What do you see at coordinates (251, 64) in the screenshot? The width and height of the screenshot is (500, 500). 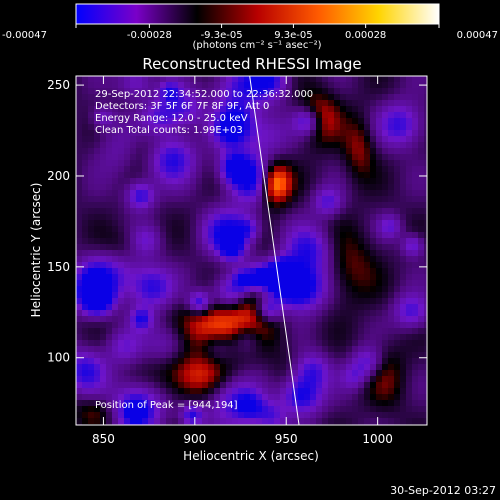 I see `chart-title: Reconstructed RHESSI Image` at bounding box center [251, 64].